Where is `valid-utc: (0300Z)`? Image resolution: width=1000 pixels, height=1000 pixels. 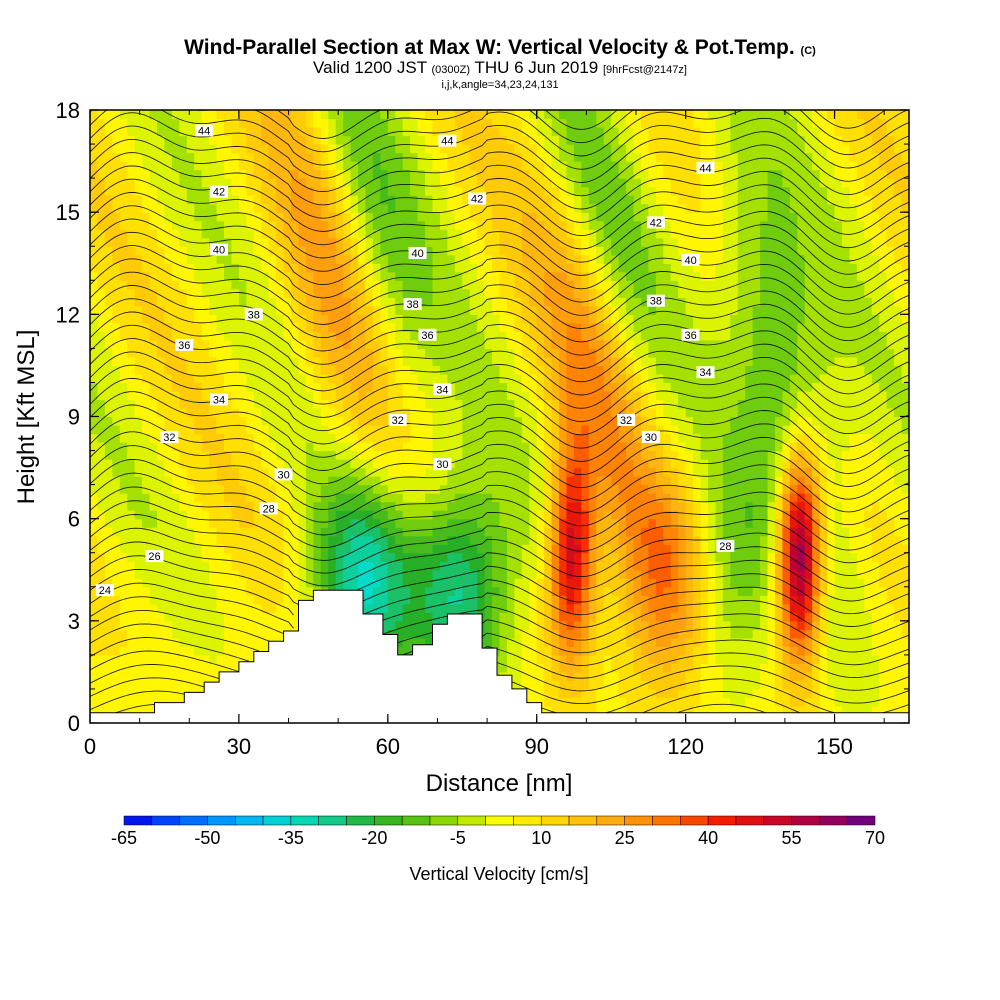
valid-utc: (0300Z) is located at coordinates (451, 70).